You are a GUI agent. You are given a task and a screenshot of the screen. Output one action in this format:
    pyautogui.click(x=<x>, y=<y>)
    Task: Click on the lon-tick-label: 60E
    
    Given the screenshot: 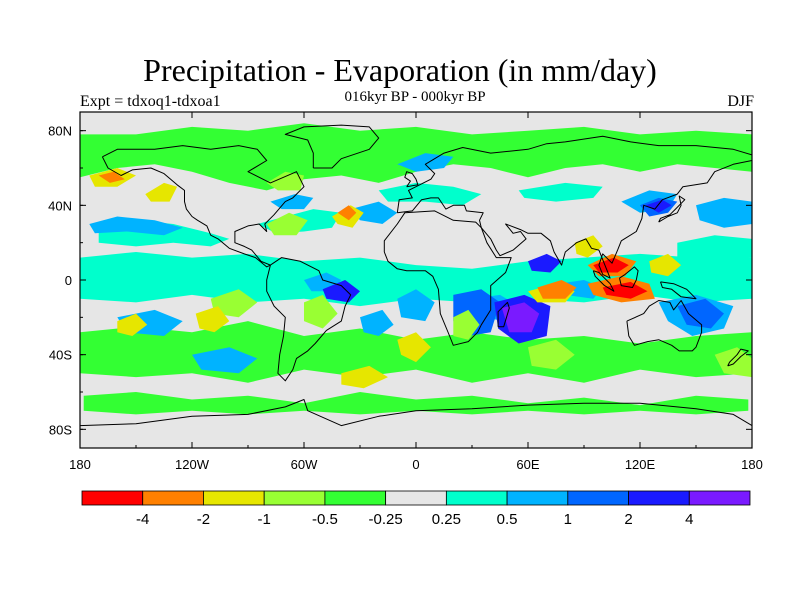 What is the action you would take?
    pyautogui.click(x=527, y=464)
    